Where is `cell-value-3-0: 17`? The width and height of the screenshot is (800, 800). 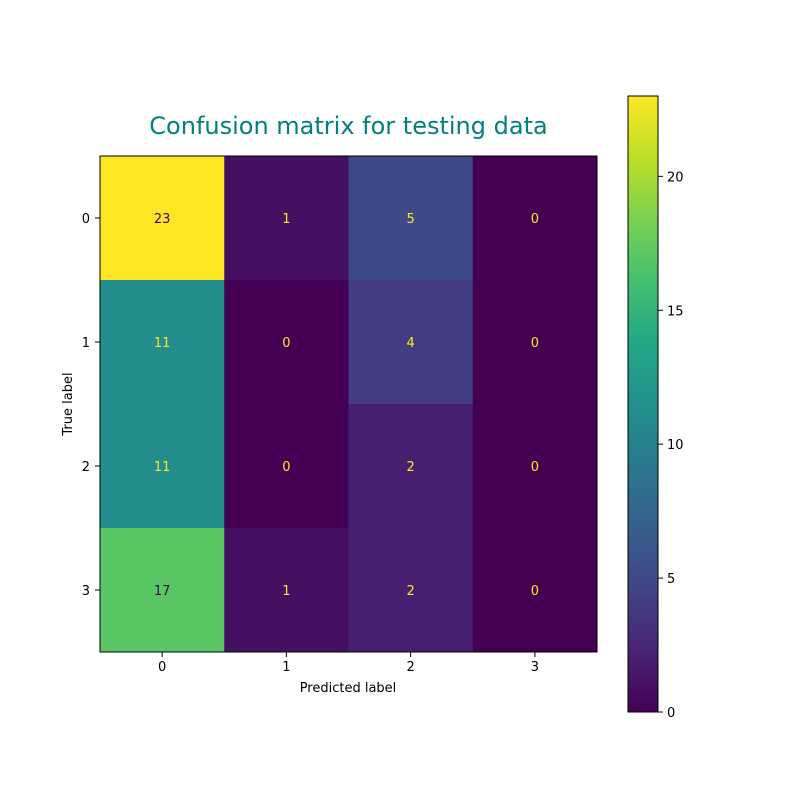
cell-value-3-0: 17 is located at coordinates (162, 591).